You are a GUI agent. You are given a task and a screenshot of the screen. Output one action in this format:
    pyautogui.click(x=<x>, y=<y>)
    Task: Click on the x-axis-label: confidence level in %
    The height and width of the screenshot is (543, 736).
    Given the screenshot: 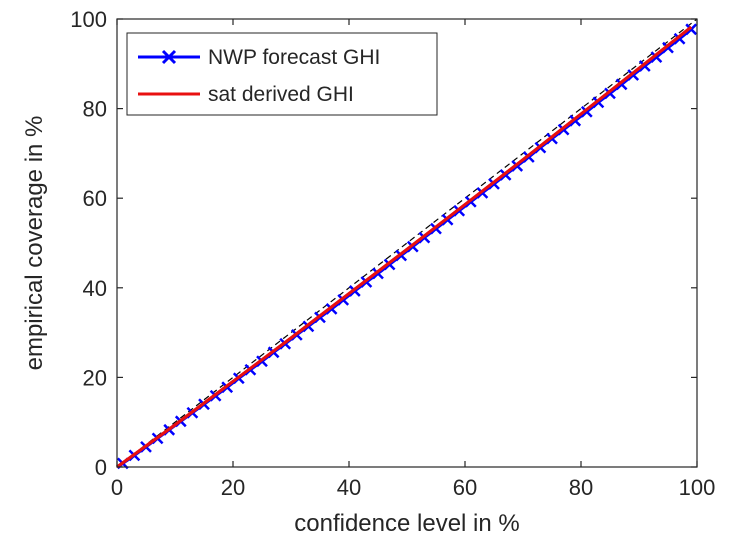 What is the action you would take?
    pyautogui.click(x=406, y=523)
    